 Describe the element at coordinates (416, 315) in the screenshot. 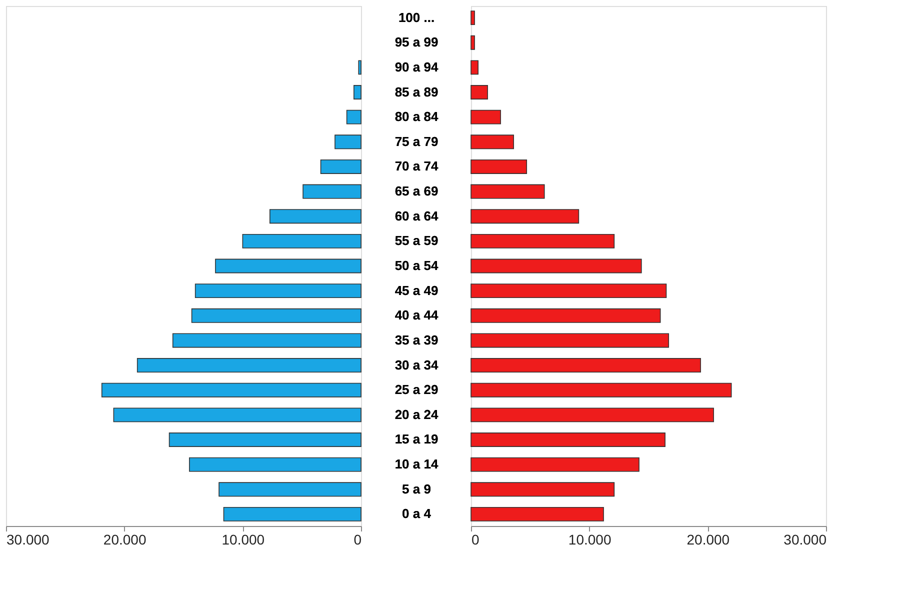

I see `y-tick-label: 40 a 44` at that location.